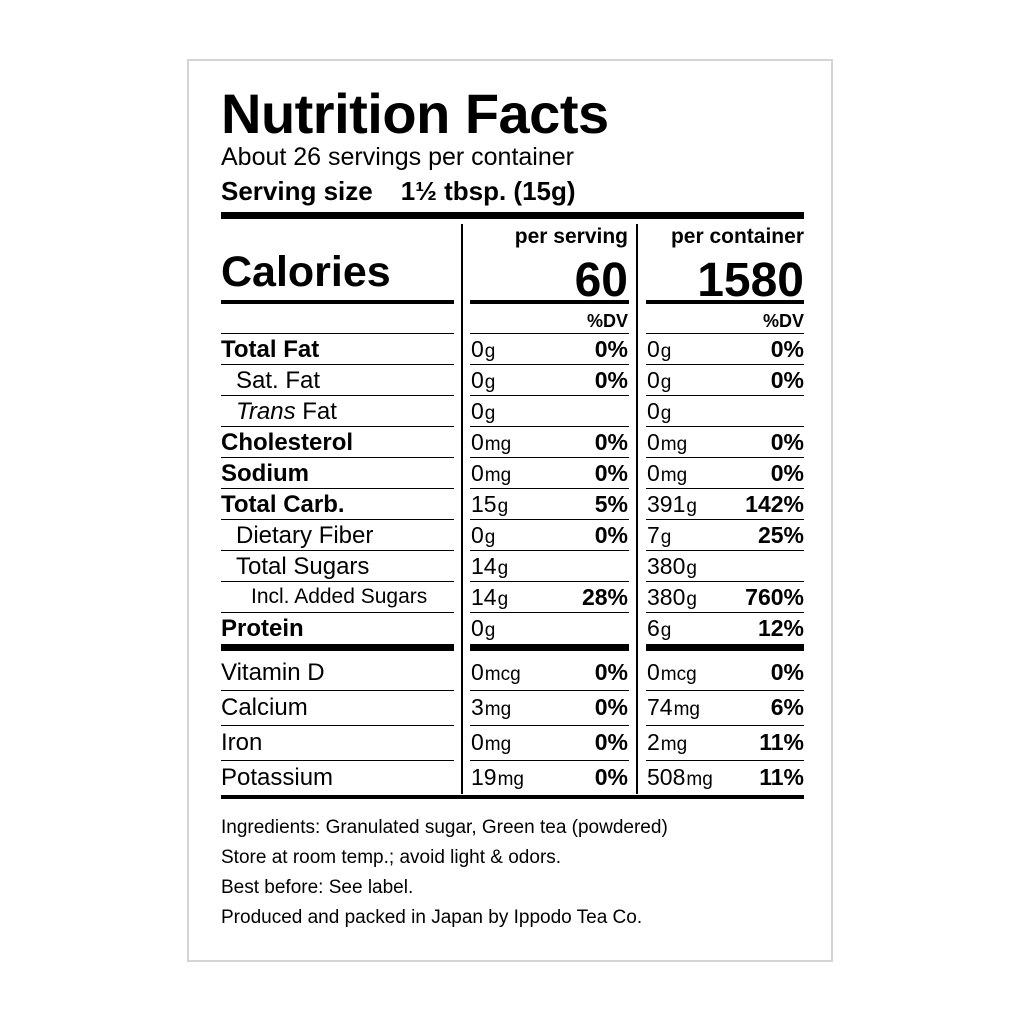  I want to click on container-amount: 380g, so click(672, 598).